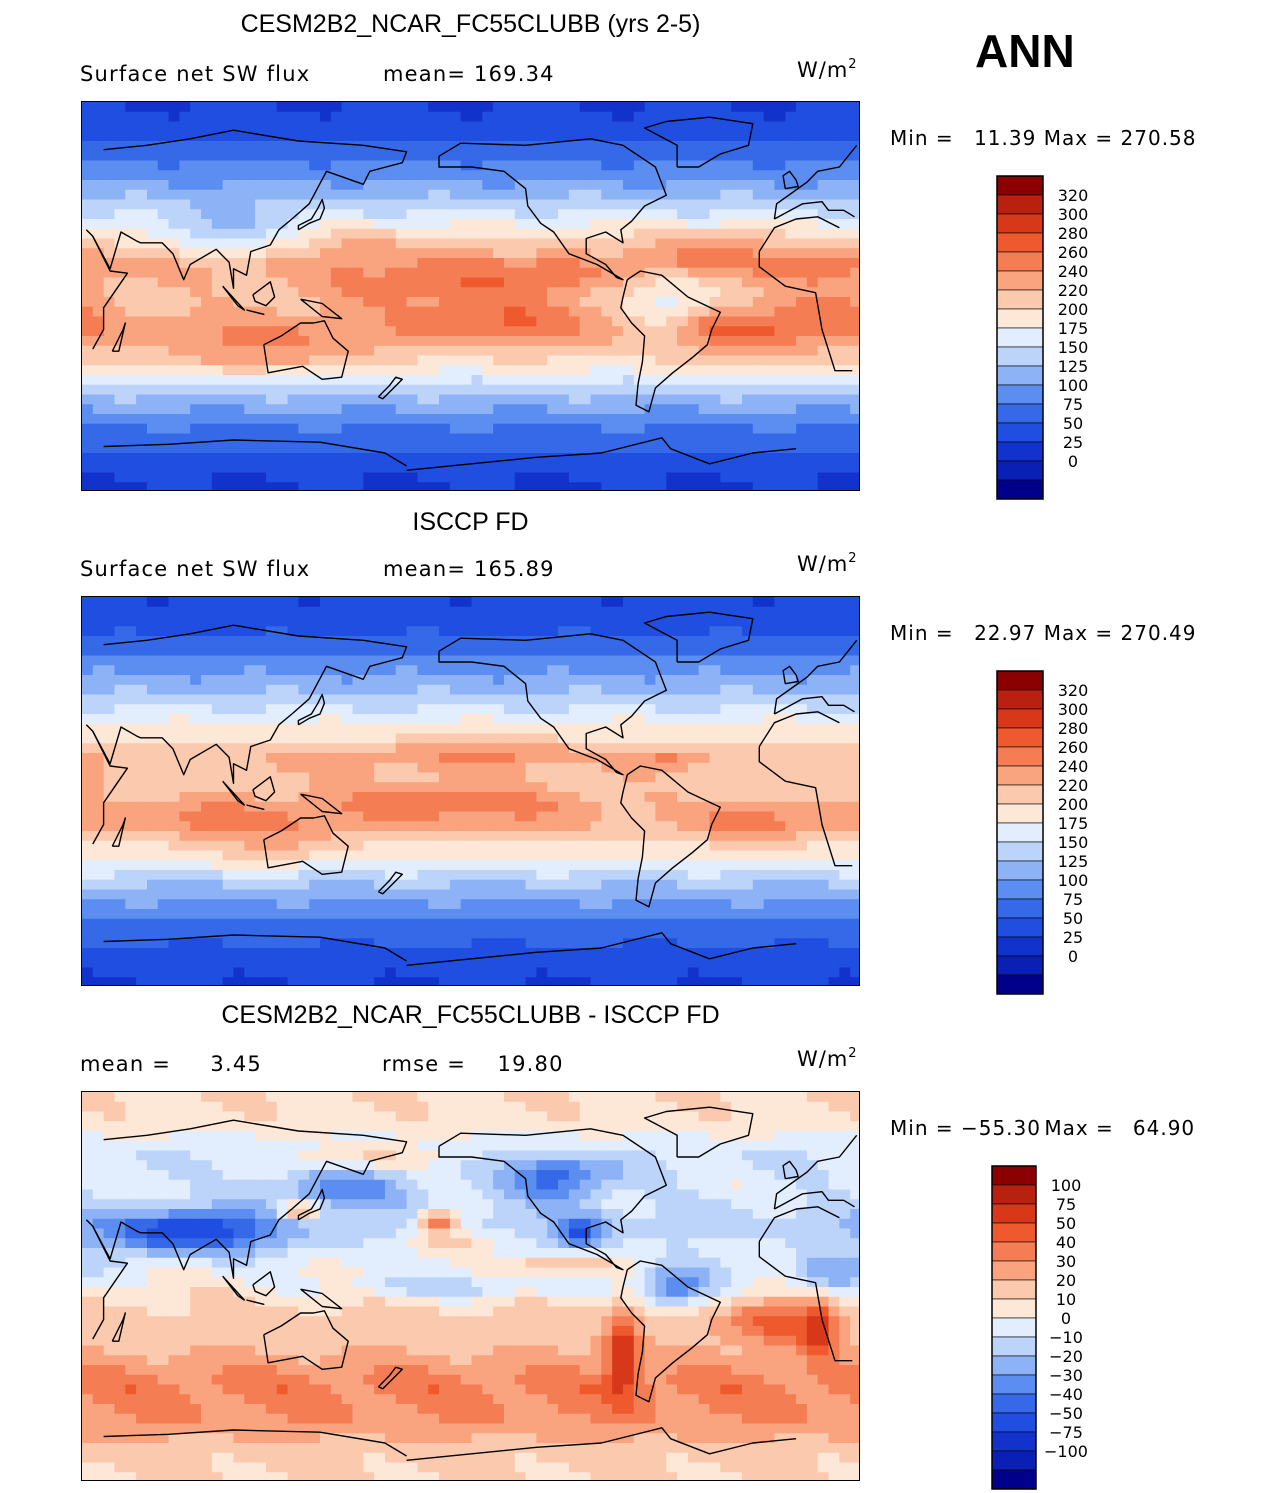 The height and width of the screenshot is (1493, 1285). What do you see at coordinates (1073, 442) in the screenshot?
I see `colorbar-tick-label: 25` at bounding box center [1073, 442].